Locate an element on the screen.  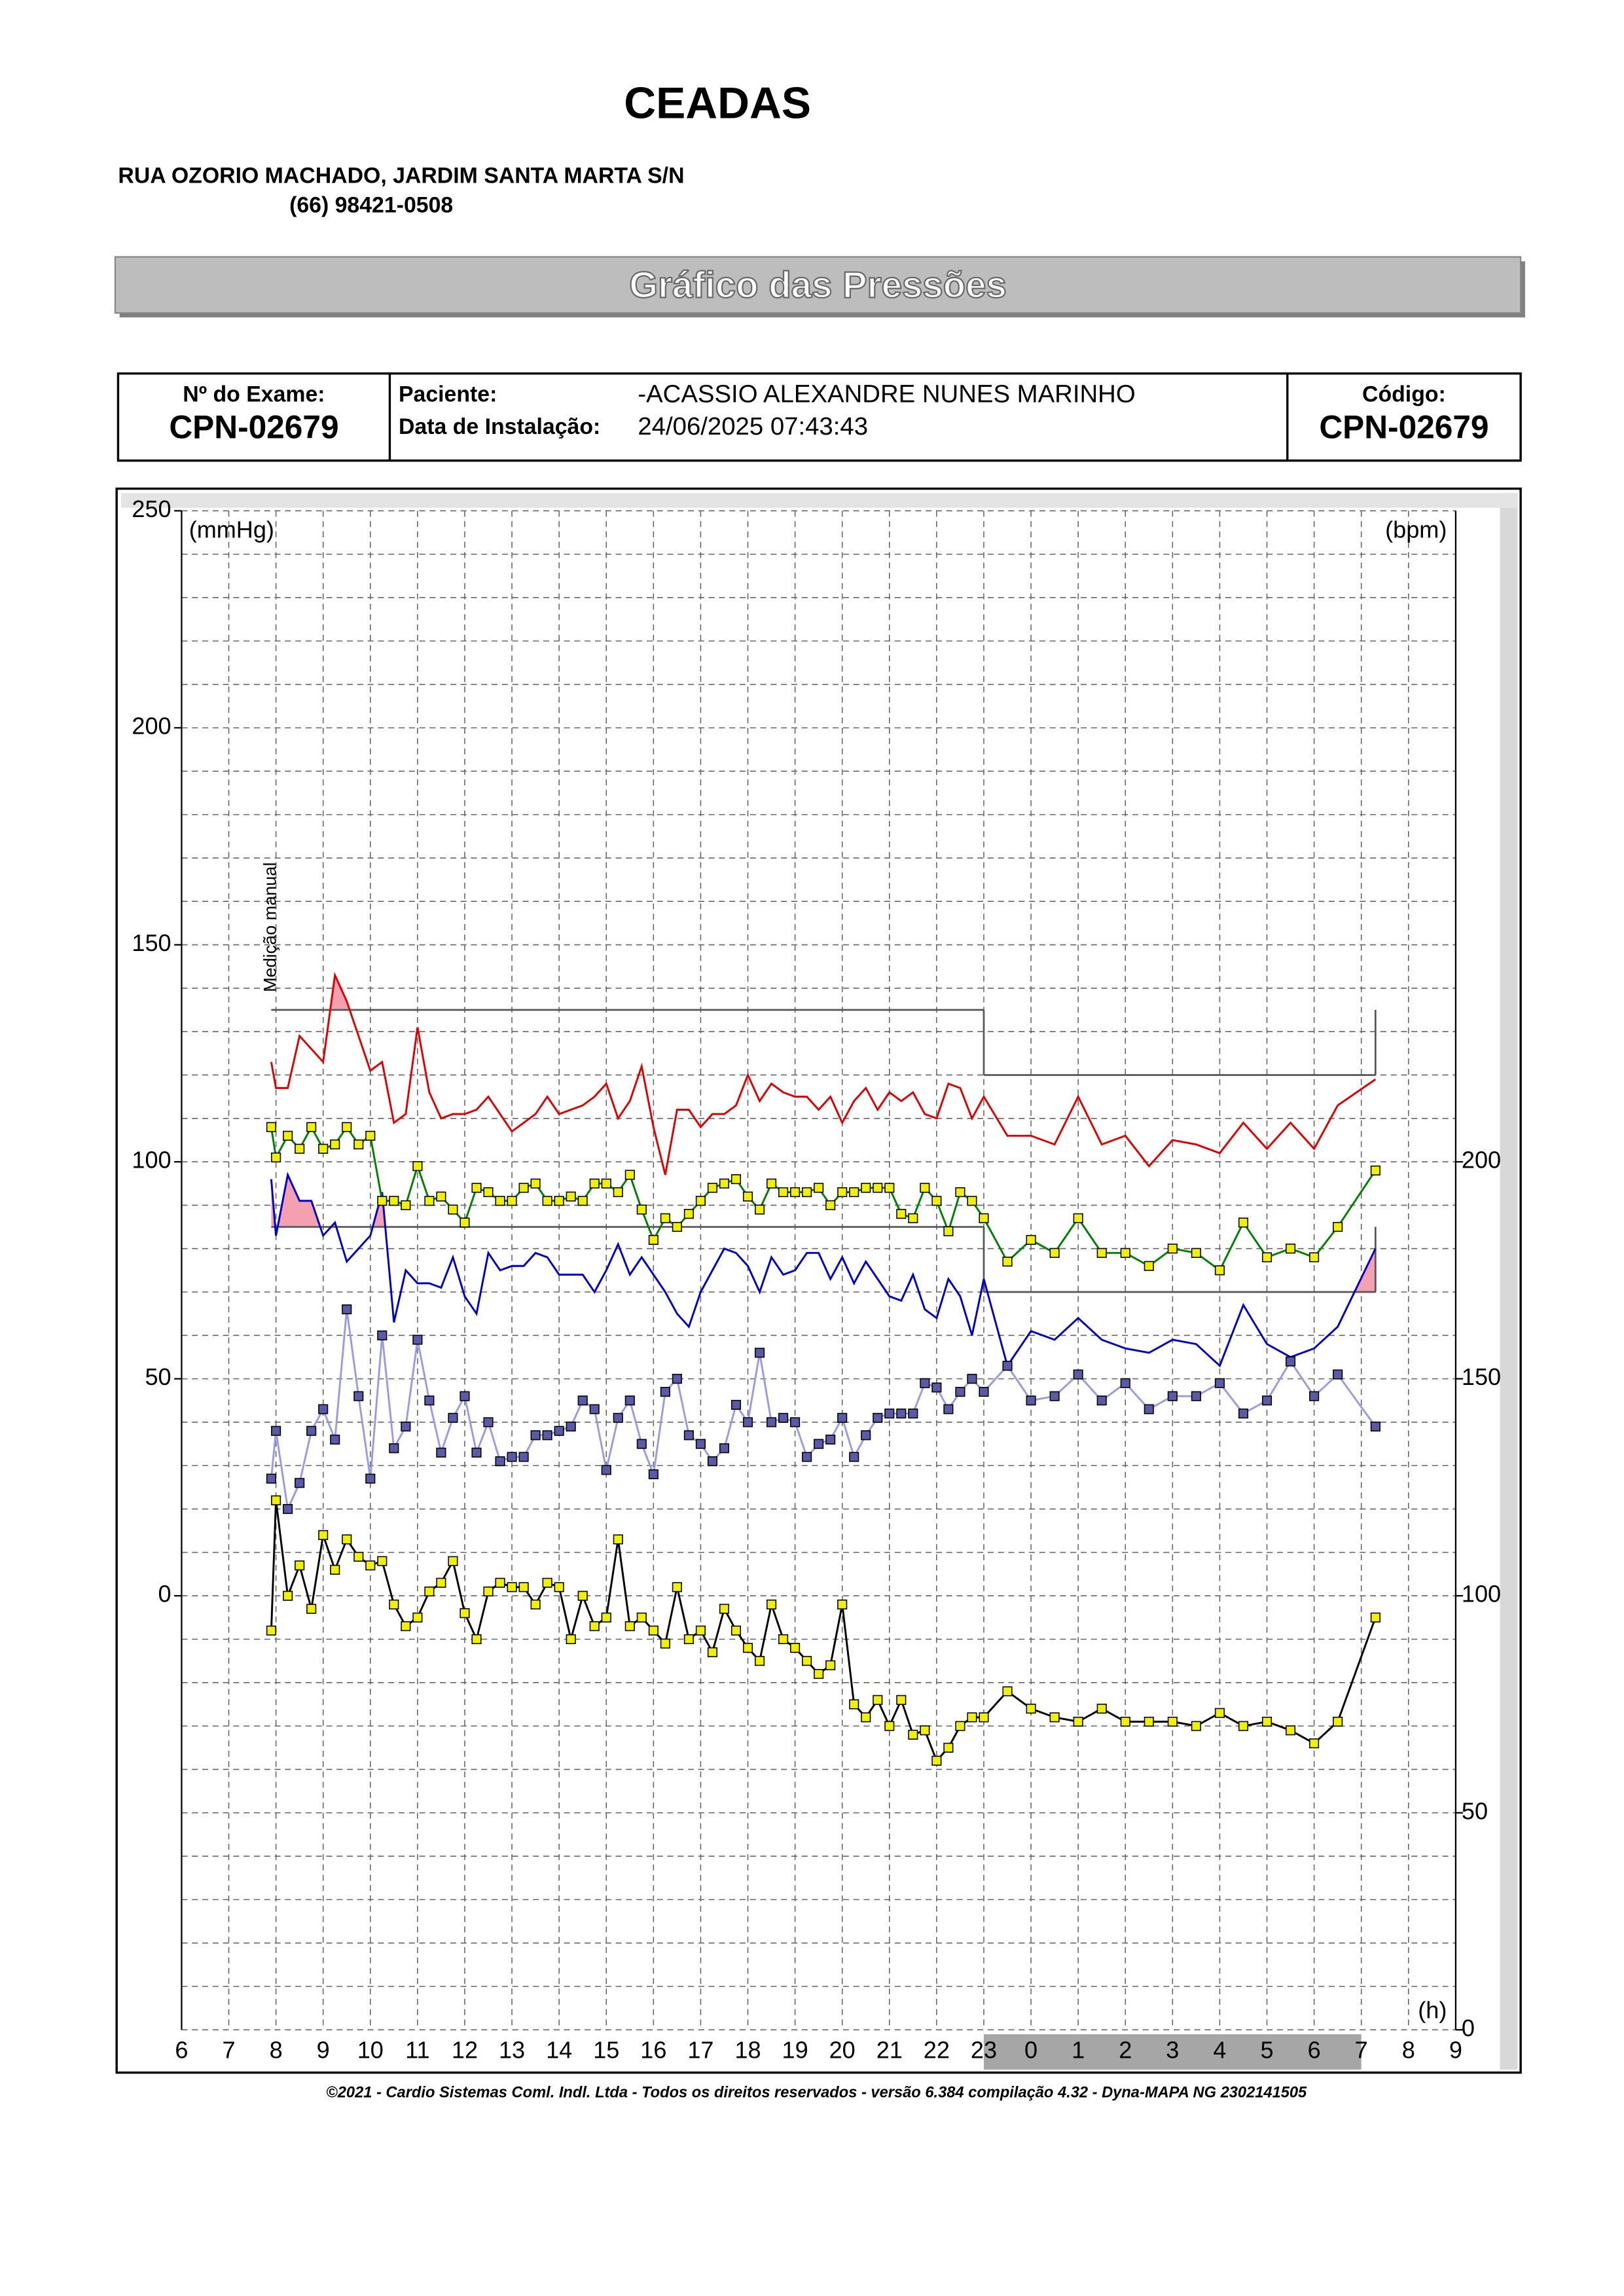
install-label: Data de Instalação: is located at coordinates (499, 426).